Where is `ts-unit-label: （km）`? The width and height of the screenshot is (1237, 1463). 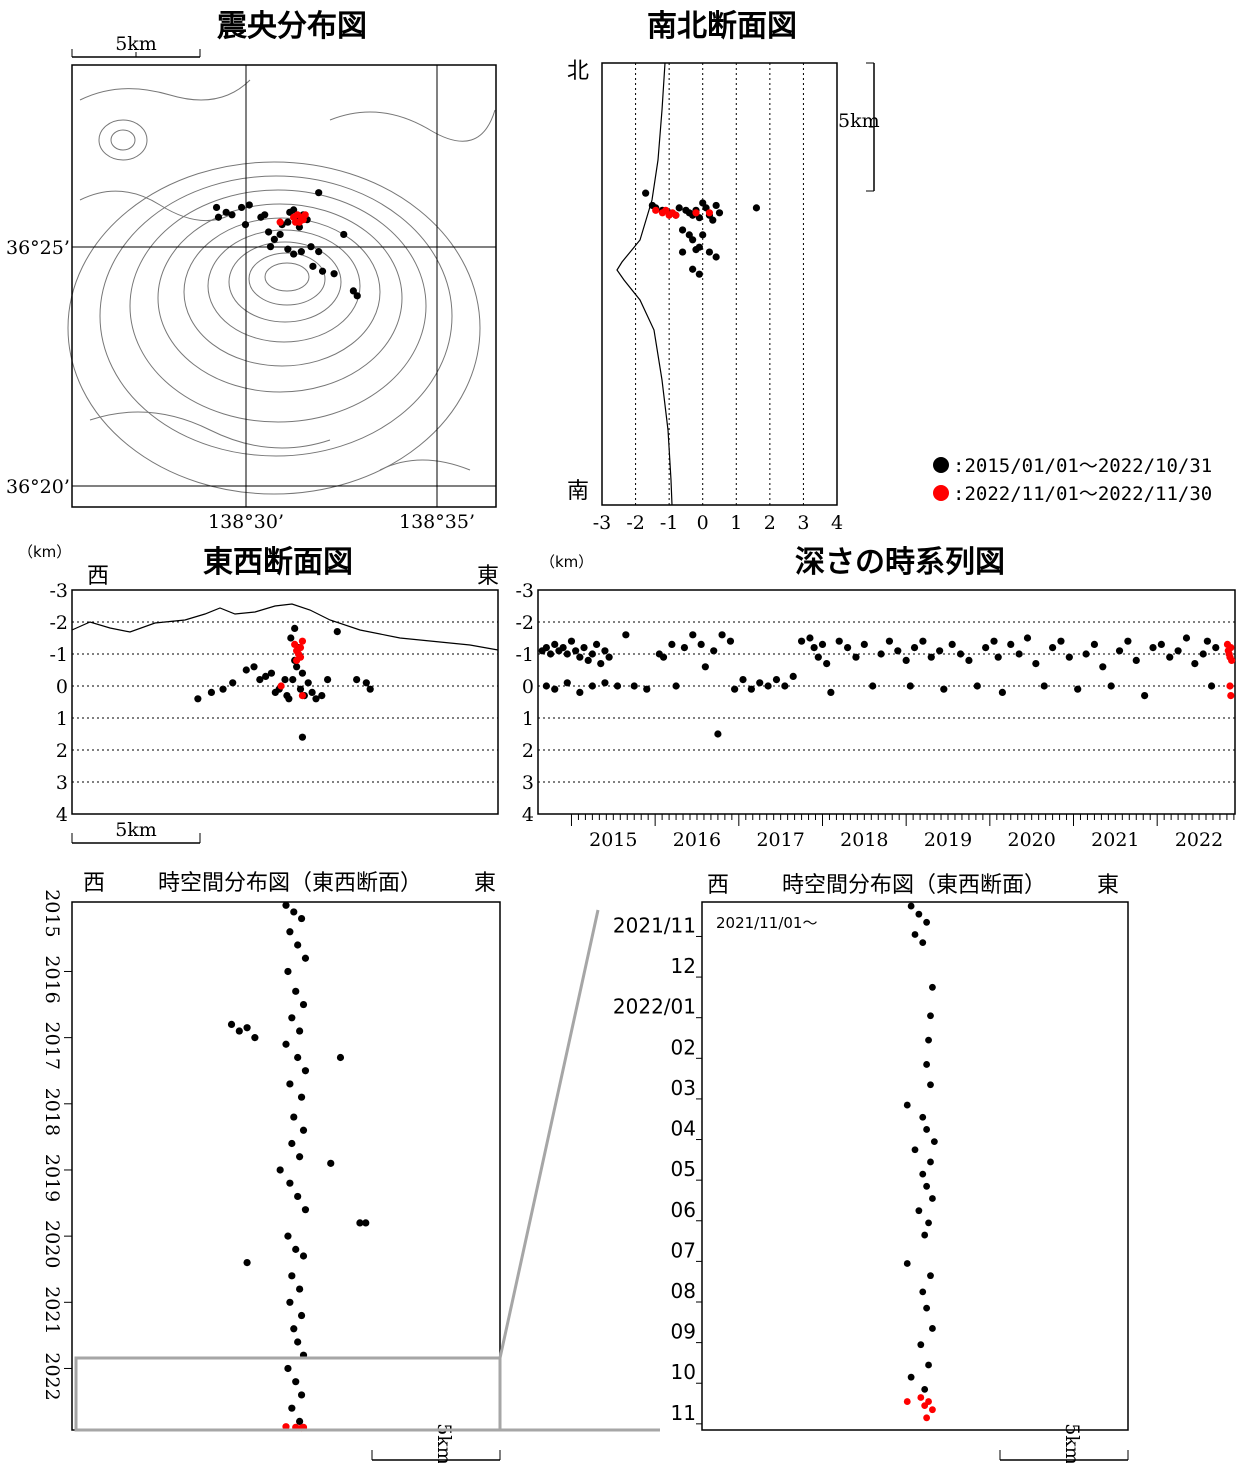
ts-unit-label: （km） is located at coordinates (566, 562).